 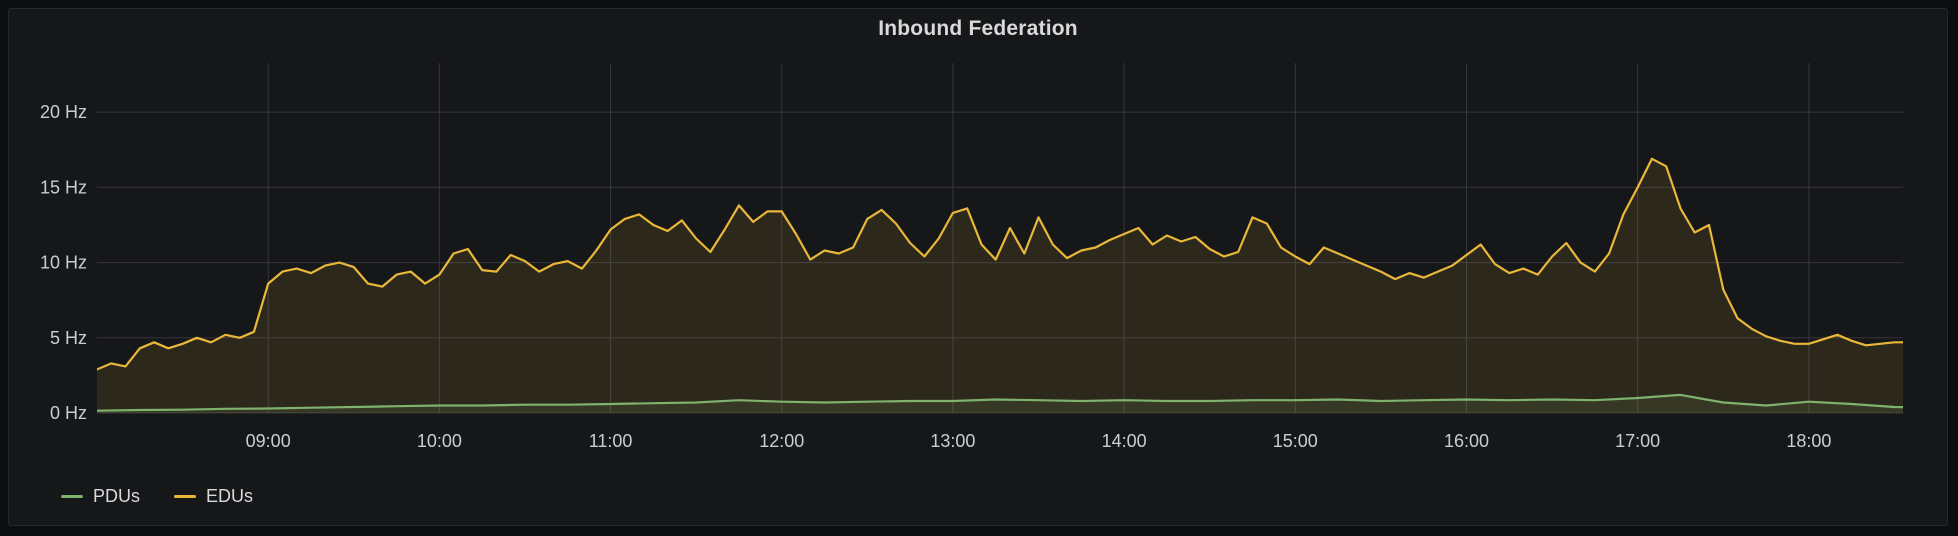 I want to click on x-tick-label: 12:00, so click(x=781, y=441).